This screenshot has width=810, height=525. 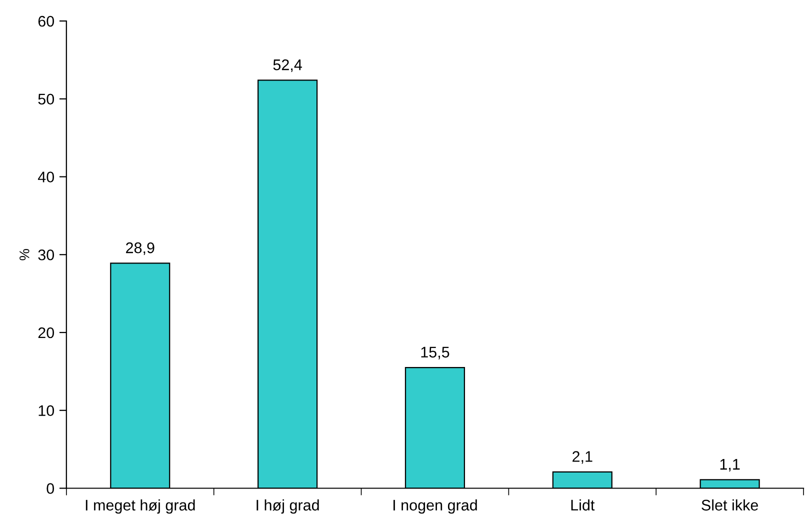 I want to click on x-tick-label: I nogen grad, so click(x=435, y=506).